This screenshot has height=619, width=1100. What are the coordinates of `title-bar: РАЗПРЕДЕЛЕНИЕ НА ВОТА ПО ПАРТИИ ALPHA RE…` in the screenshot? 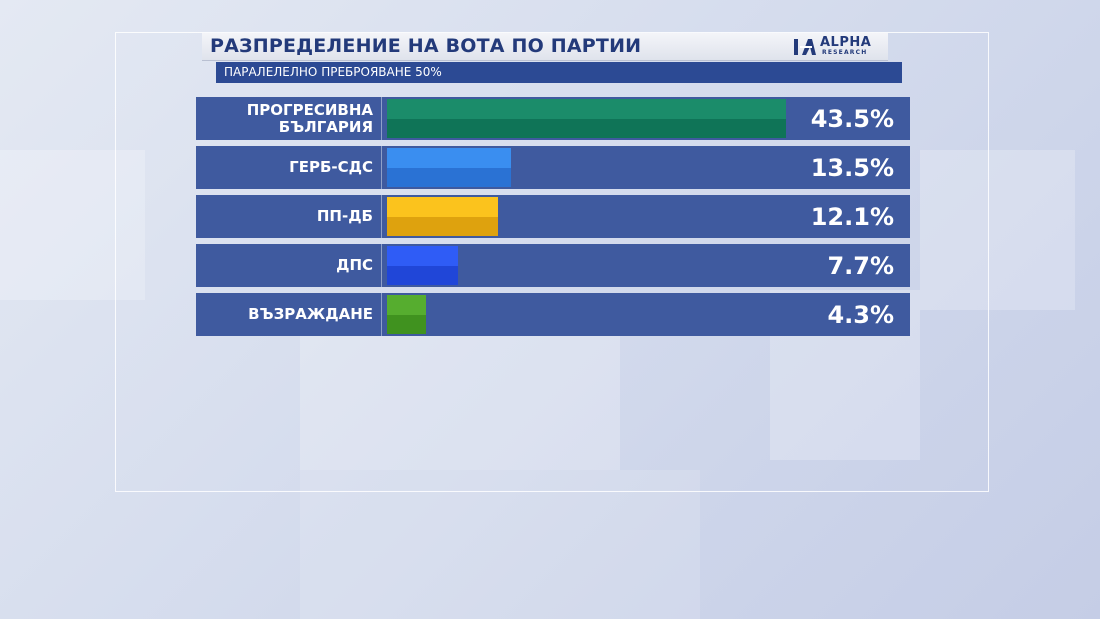 It's located at (545, 47).